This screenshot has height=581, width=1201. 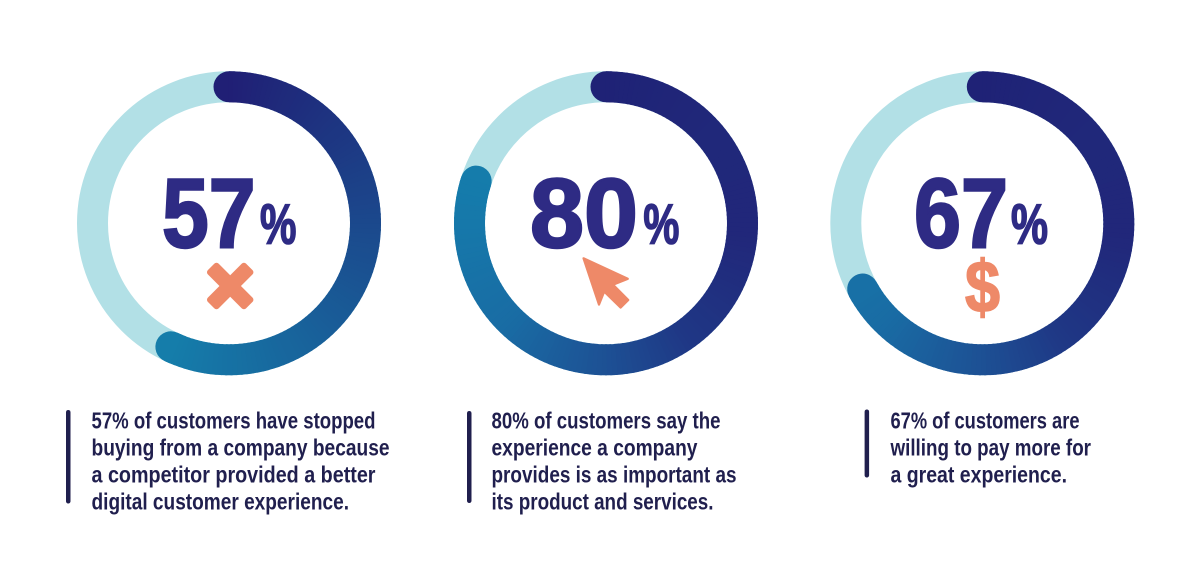 I want to click on svg-text: digital customer experience., so click(x=221, y=502).